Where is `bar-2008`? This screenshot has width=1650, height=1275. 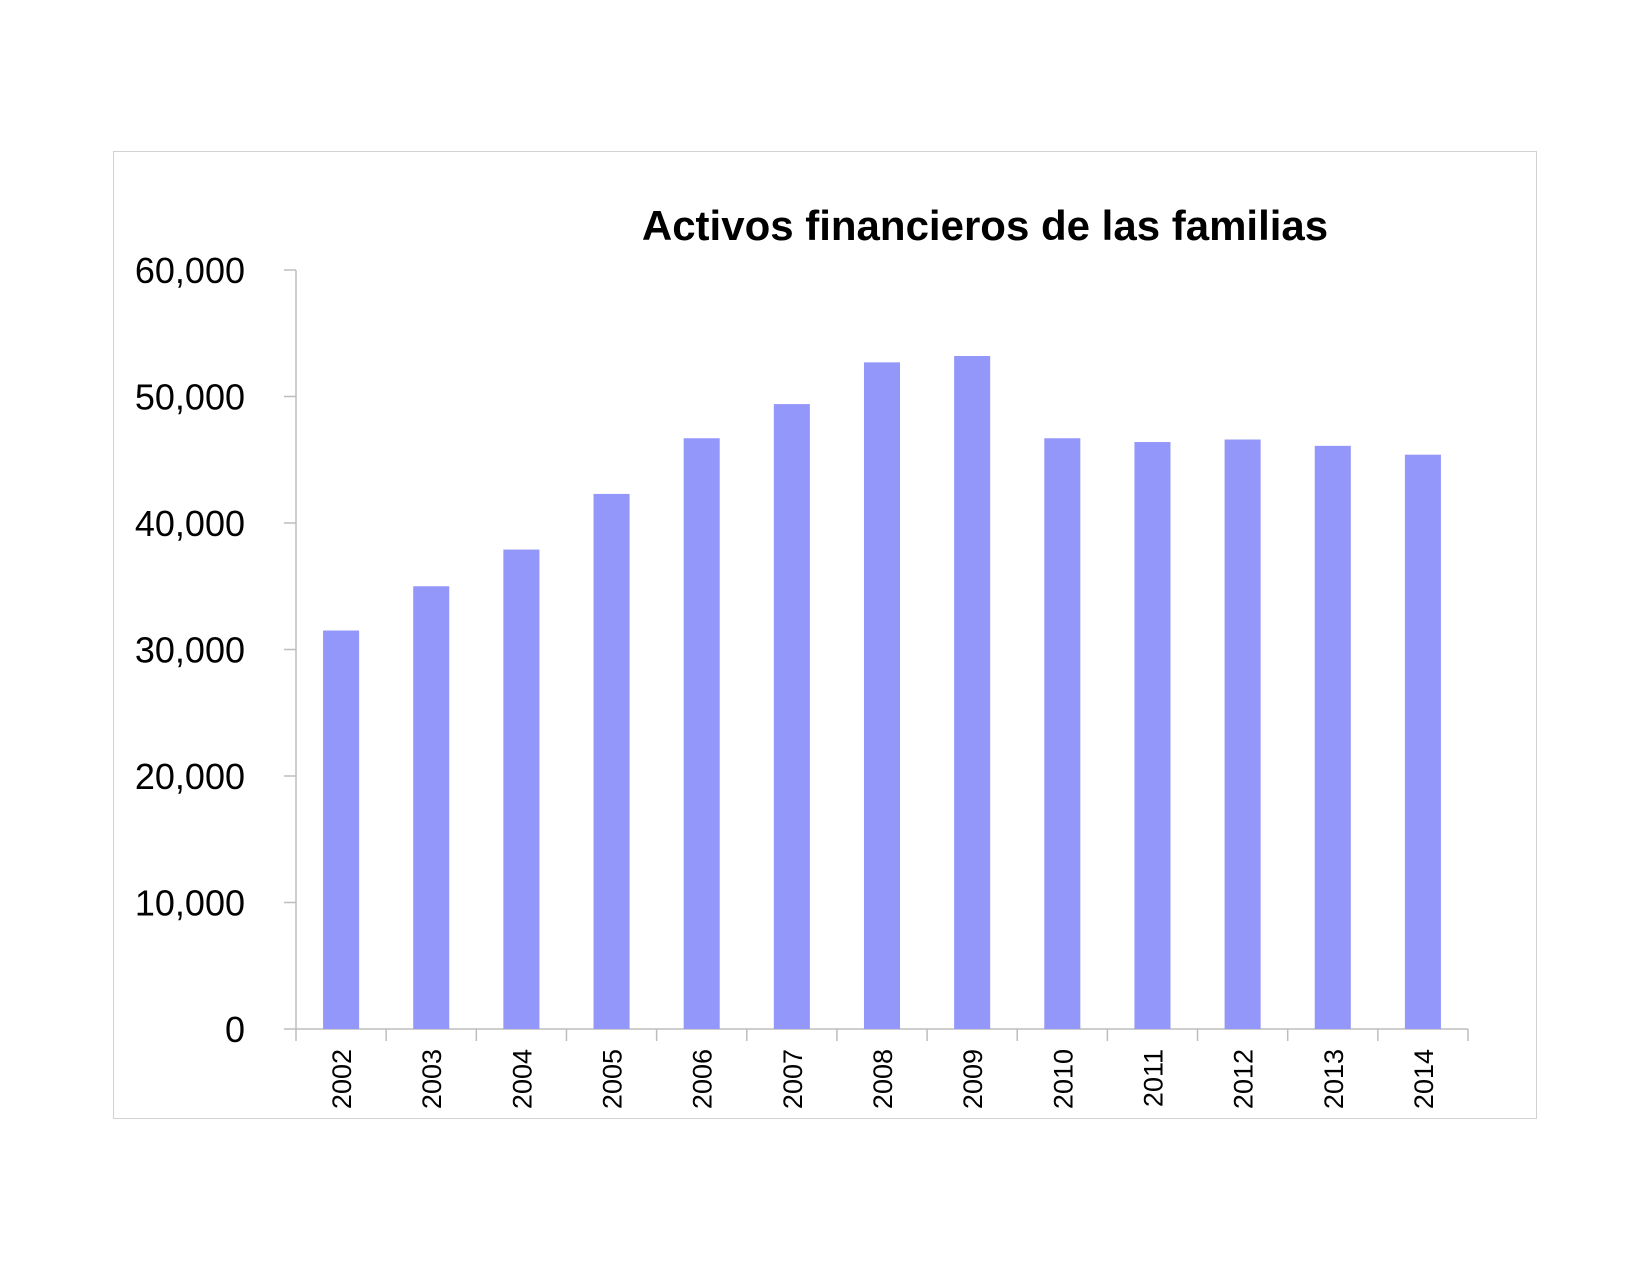 bar-2008 is located at coordinates (882, 696).